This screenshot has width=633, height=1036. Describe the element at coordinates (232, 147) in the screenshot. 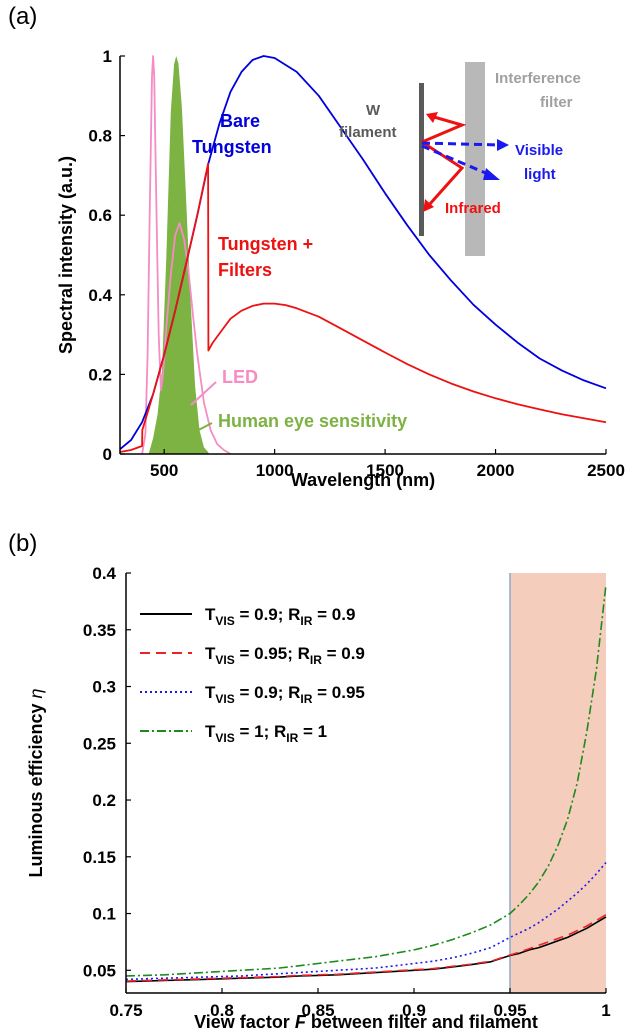

I see `bare-tungsten-label-2: Tungsten` at that location.